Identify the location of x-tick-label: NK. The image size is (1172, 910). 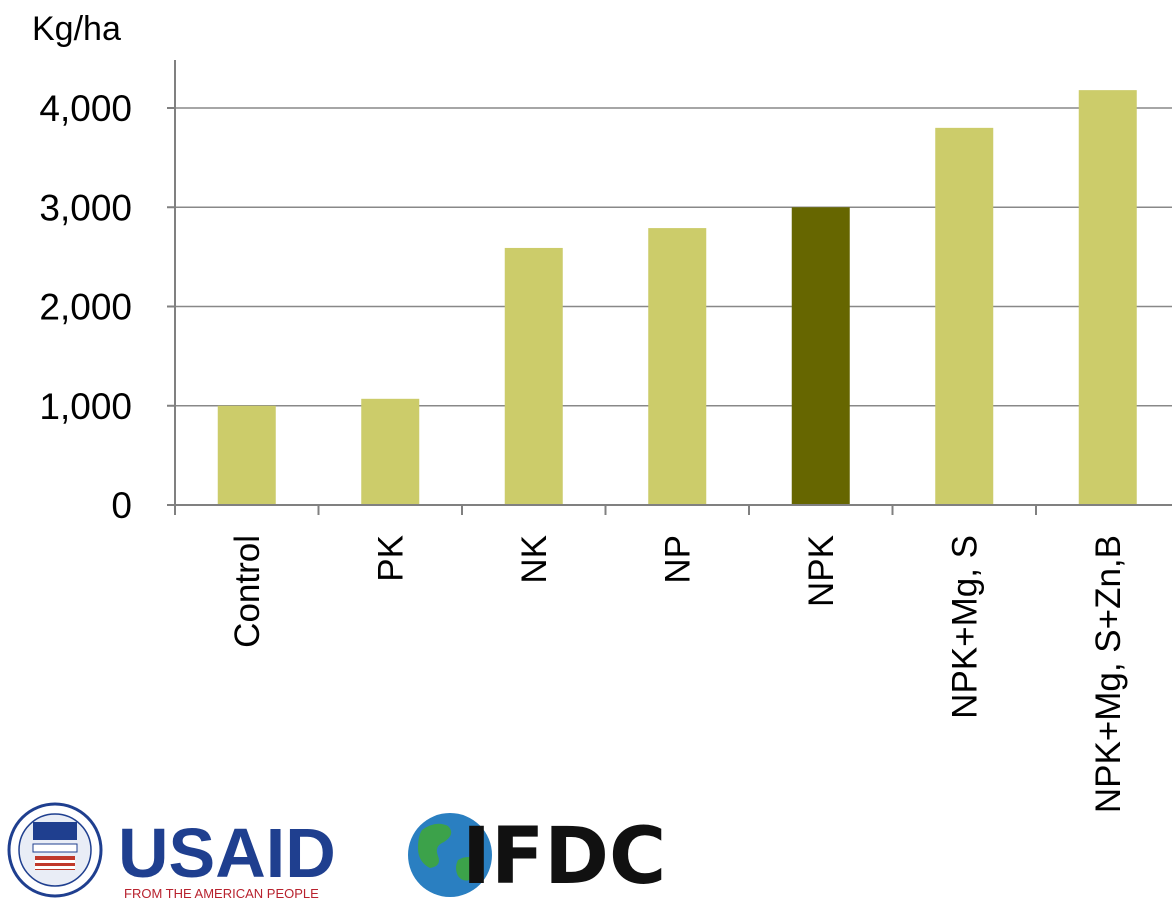
(534, 559).